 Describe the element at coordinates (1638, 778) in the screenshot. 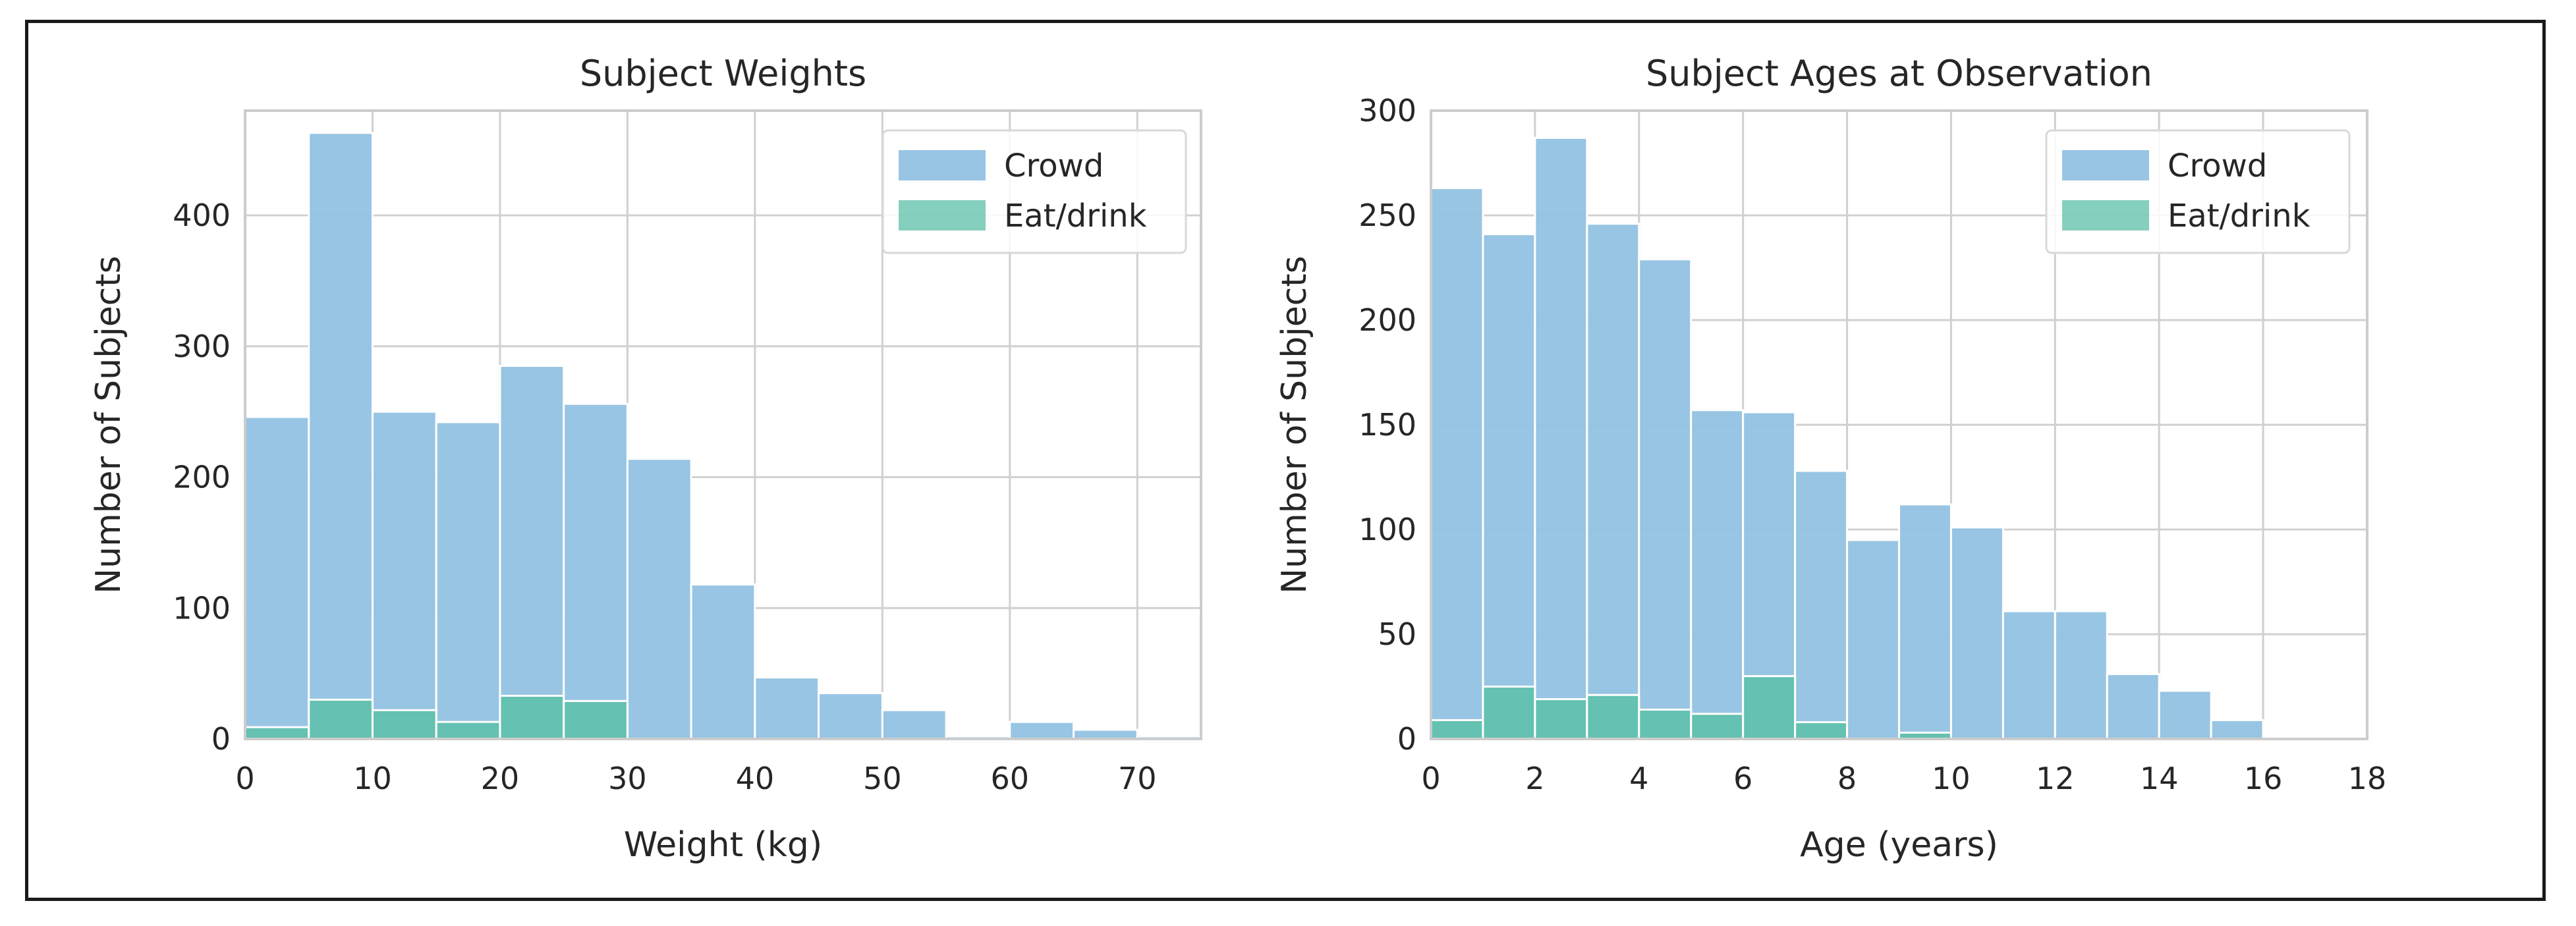

I see `x-tick-label: 4` at that location.